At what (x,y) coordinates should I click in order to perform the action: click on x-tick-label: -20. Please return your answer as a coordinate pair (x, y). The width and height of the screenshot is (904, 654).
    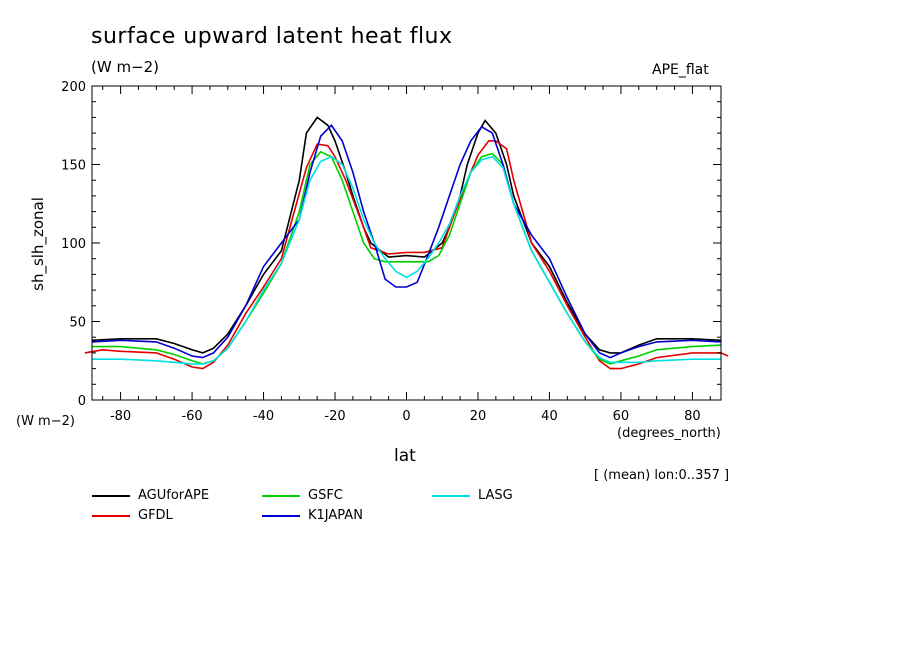
    Looking at the image, I should click on (334, 416).